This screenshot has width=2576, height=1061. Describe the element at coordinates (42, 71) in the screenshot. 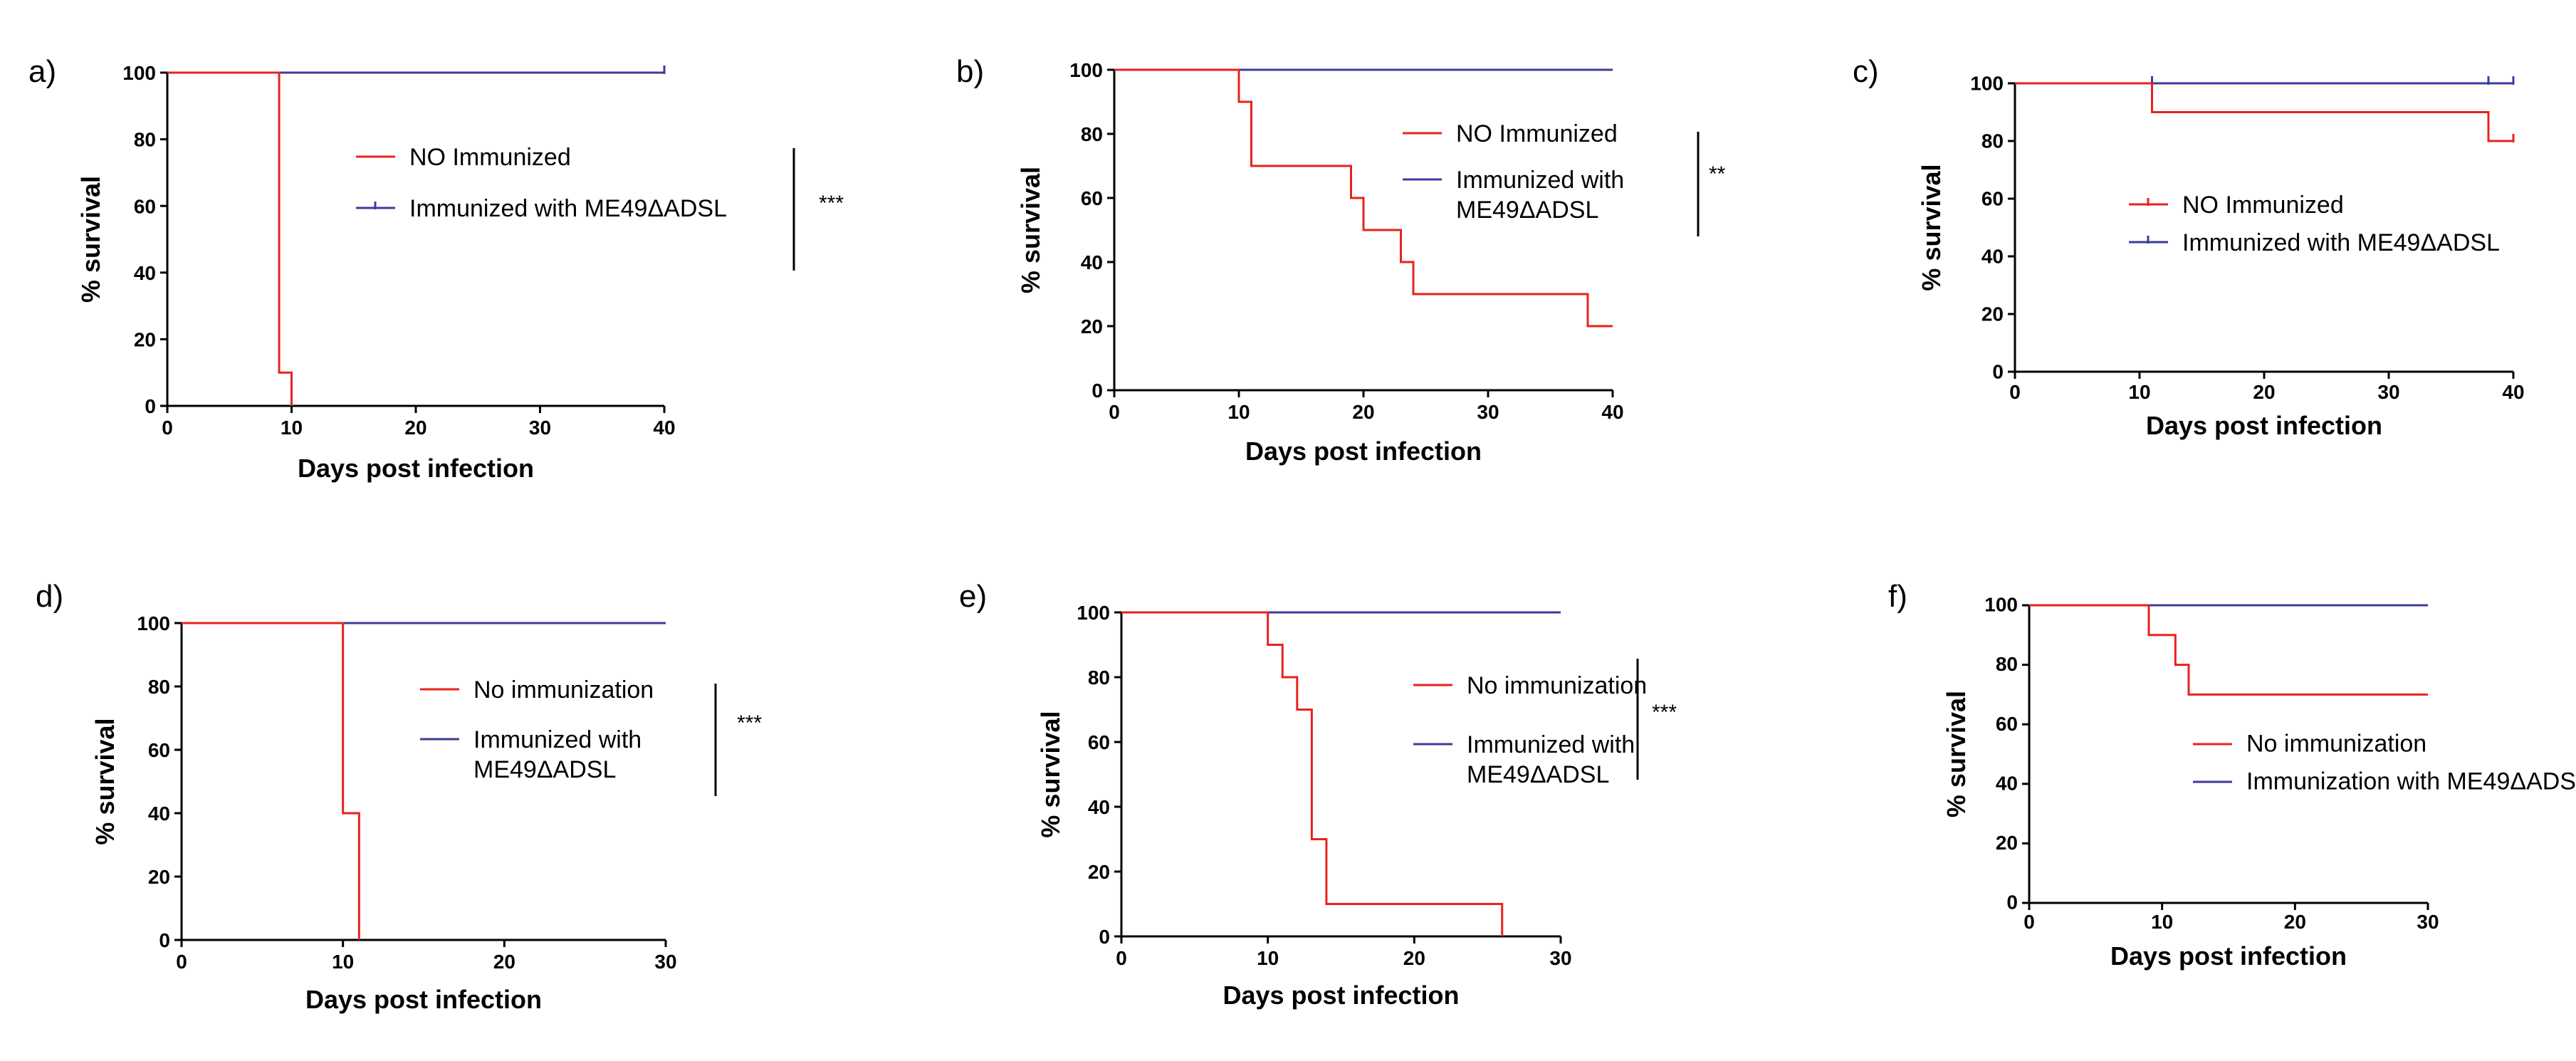

I see `panel-label: a)` at that location.